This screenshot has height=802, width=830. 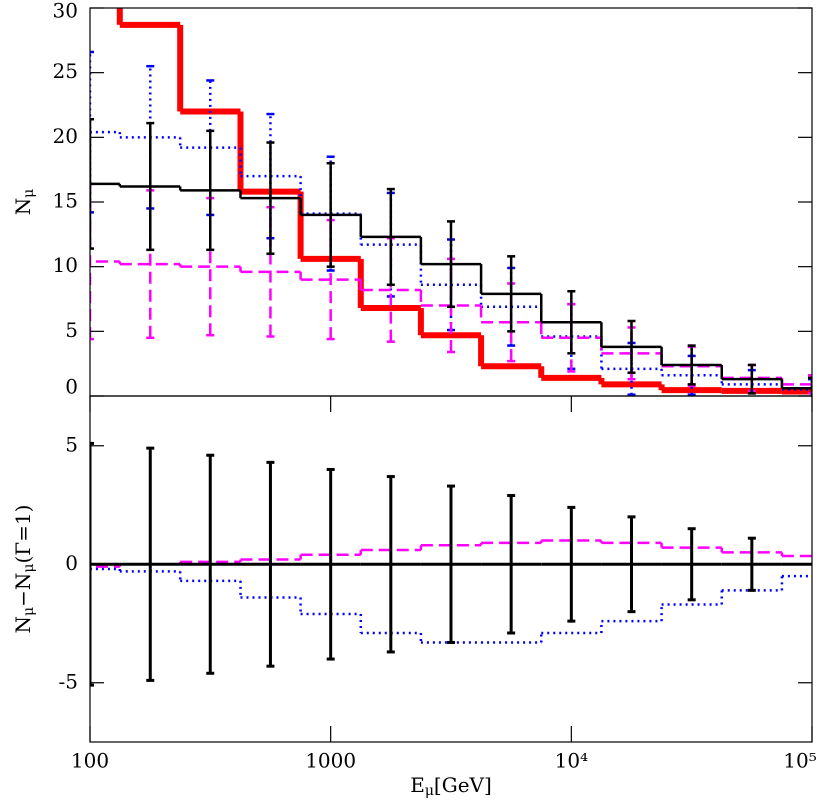 What do you see at coordinates (571, 761) in the screenshot?
I see `x-tick-label: 10⁴` at bounding box center [571, 761].